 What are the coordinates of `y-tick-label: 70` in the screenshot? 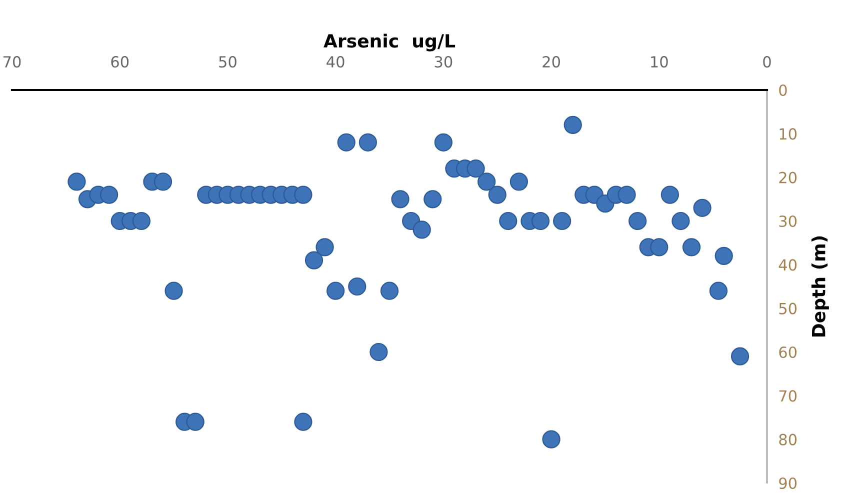 It's located at (788, 396).